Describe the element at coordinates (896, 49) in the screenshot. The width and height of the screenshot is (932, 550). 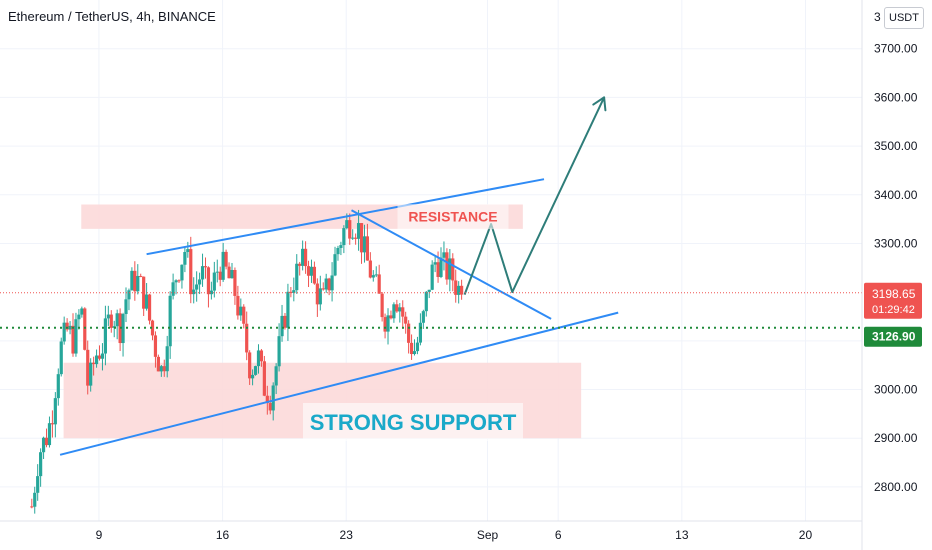
I see `y-tick-label: 3700.00` at that location.